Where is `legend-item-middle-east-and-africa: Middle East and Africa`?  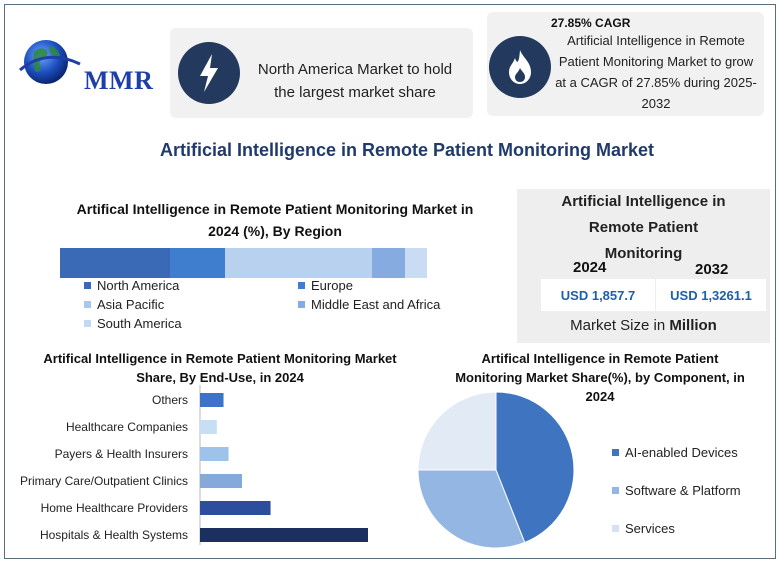
legend-item-middle-east-and-africa: Middle East and Africa is located at coordinates (369, 304).